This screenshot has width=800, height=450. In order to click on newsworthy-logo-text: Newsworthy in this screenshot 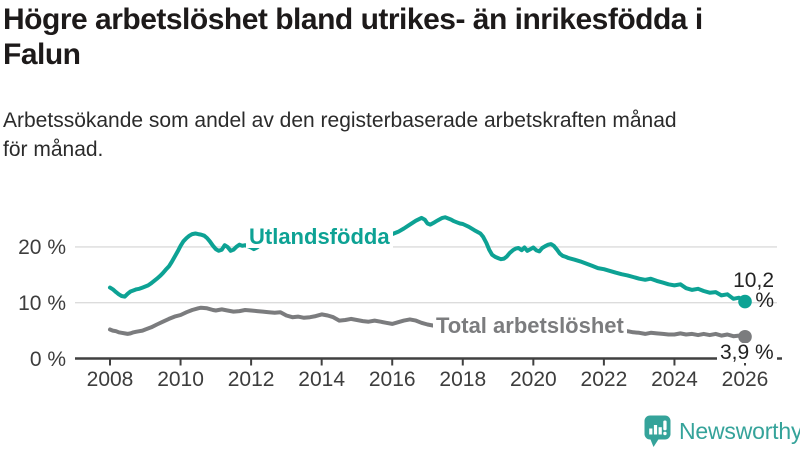, I will do `click(739, 431)`.